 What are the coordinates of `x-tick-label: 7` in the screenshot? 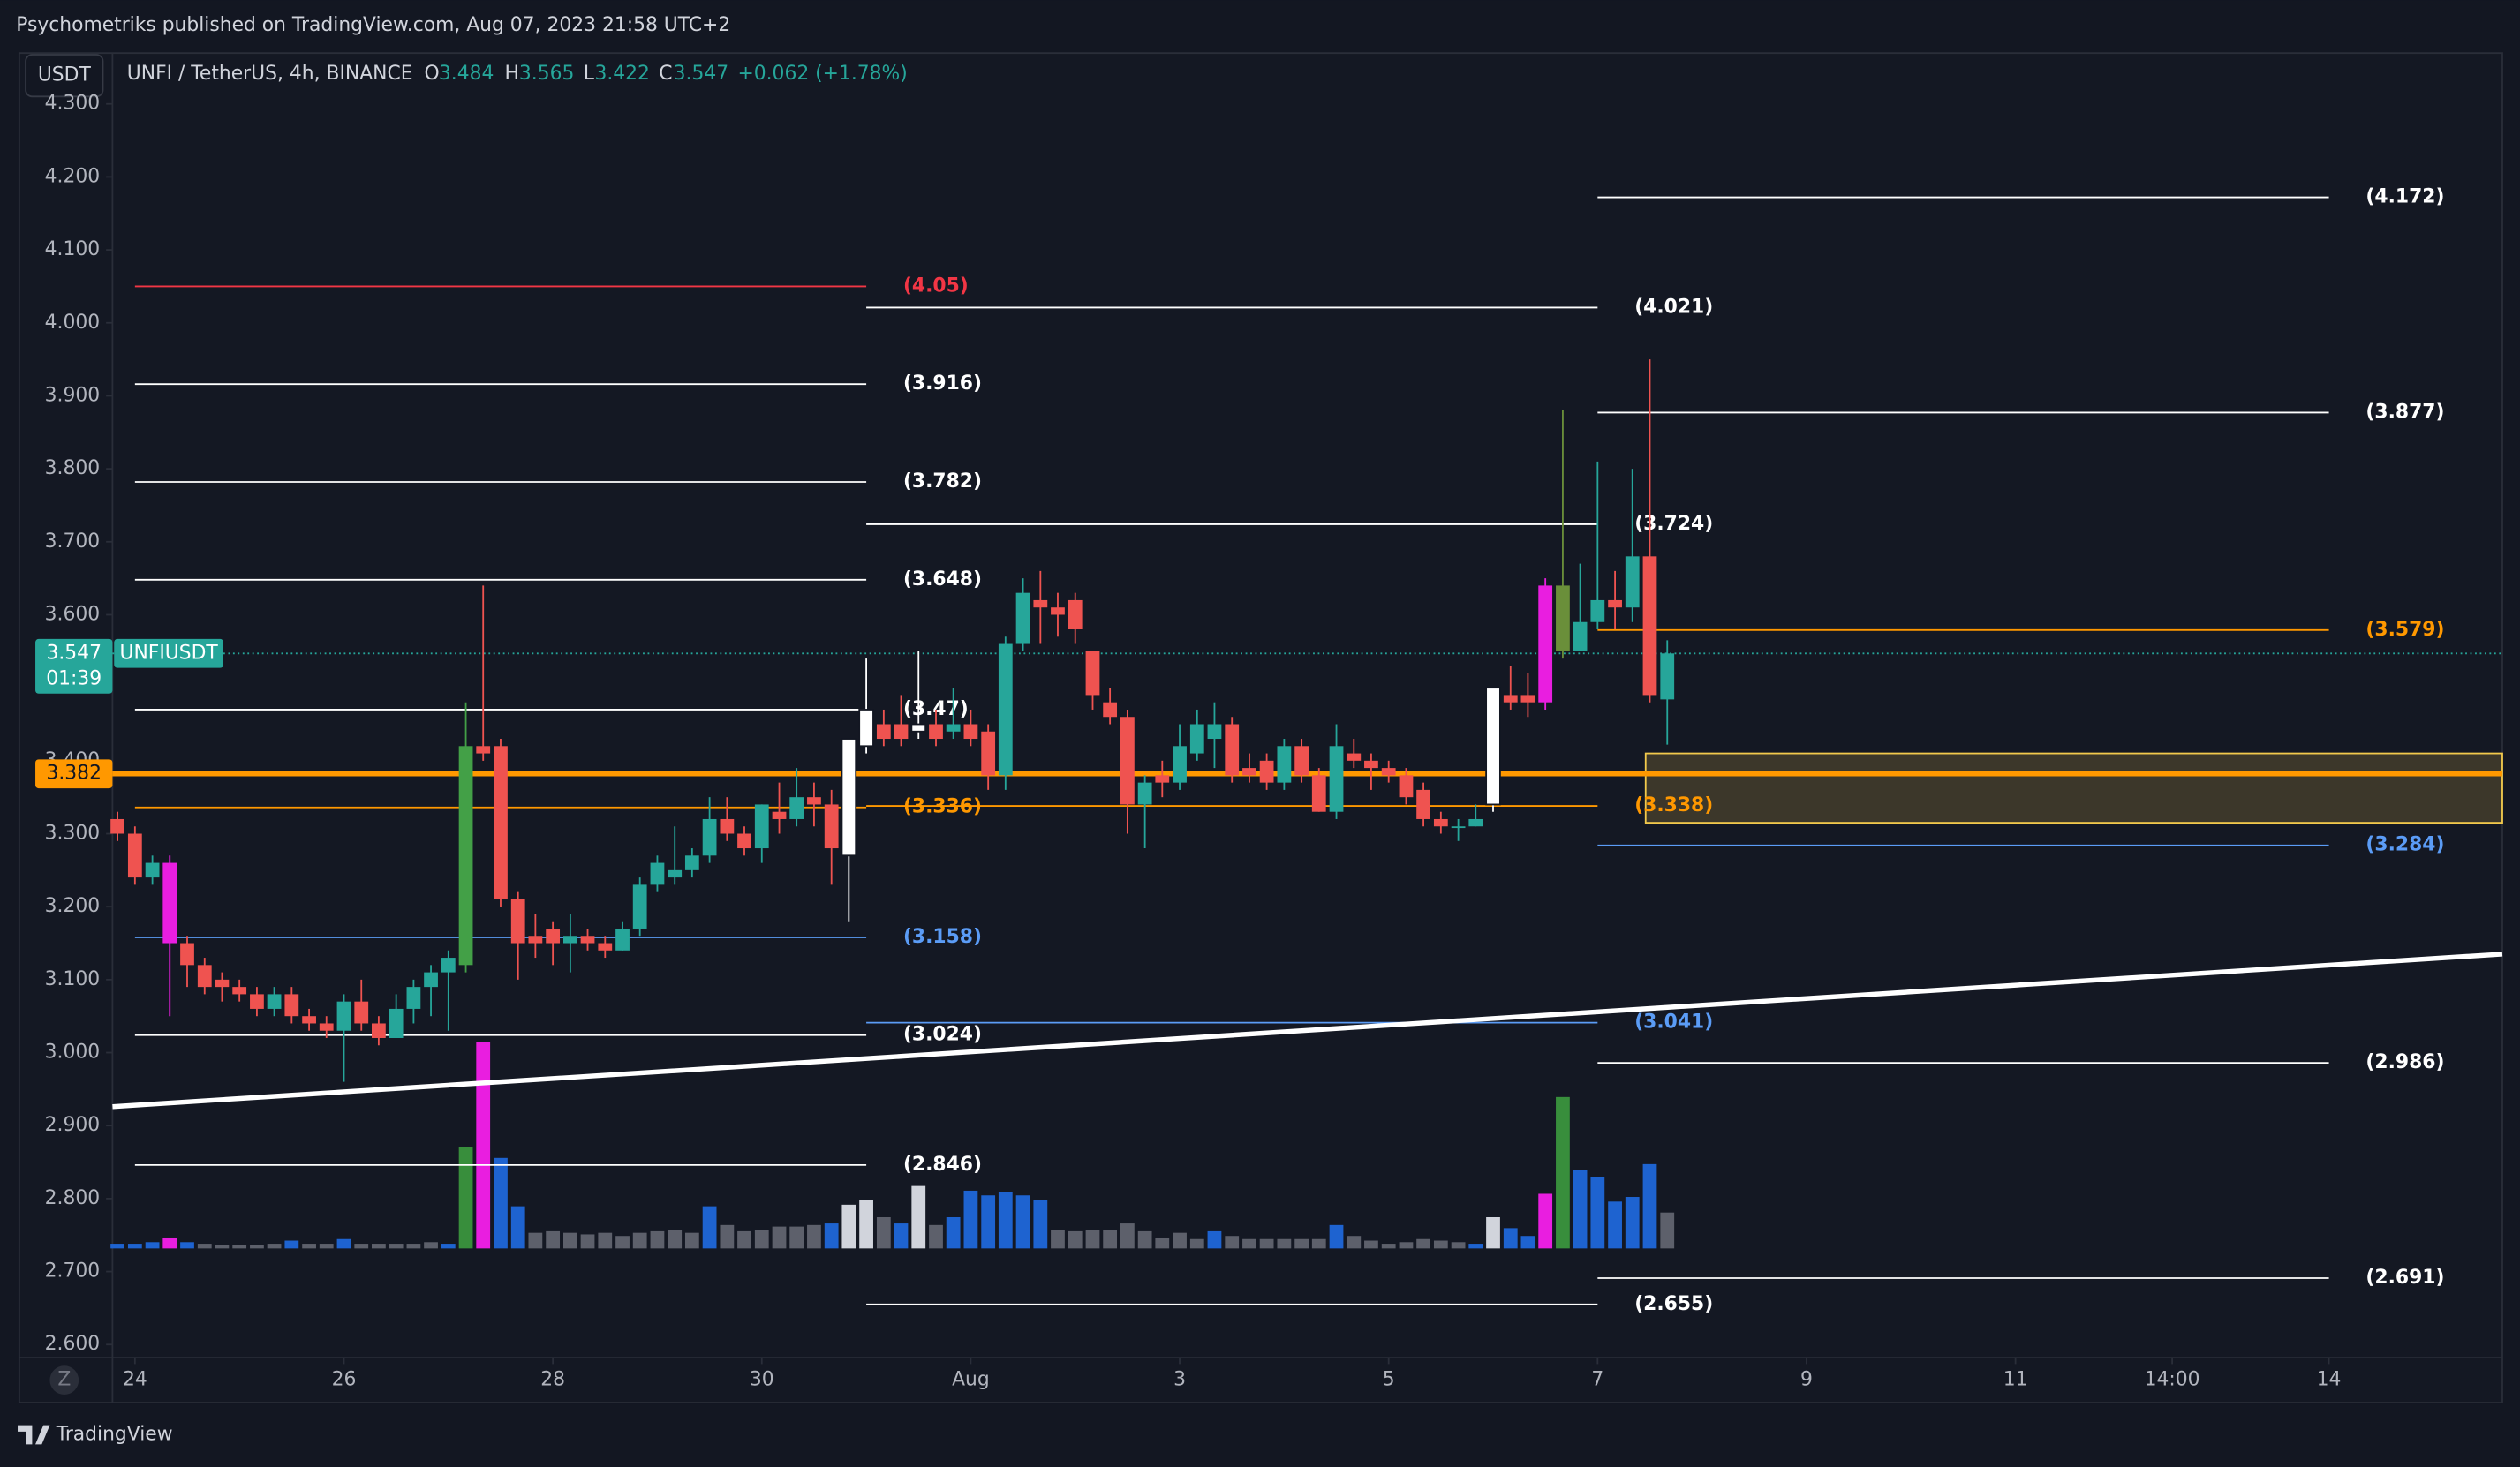 It's located at (1597, 1380).